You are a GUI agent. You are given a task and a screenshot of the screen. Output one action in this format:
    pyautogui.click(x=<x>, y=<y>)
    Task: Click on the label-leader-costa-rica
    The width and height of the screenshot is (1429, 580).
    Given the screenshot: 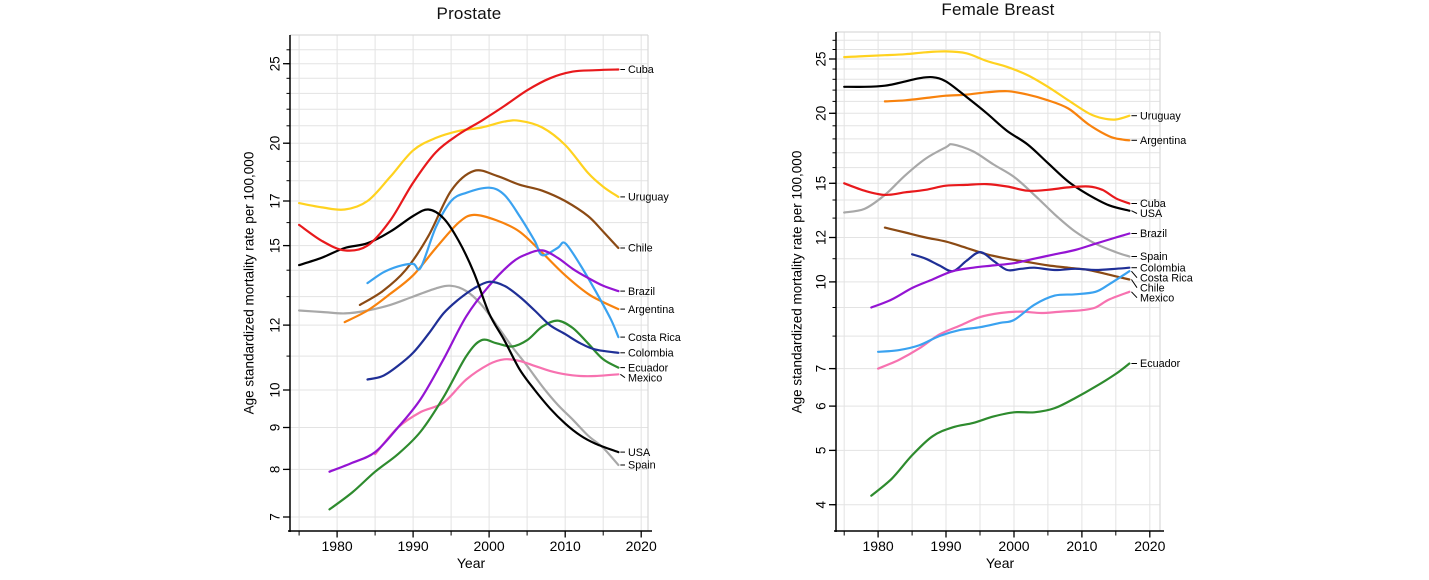 What is the action you would take?
    pyautogui.click(x=1134, y=274)
    